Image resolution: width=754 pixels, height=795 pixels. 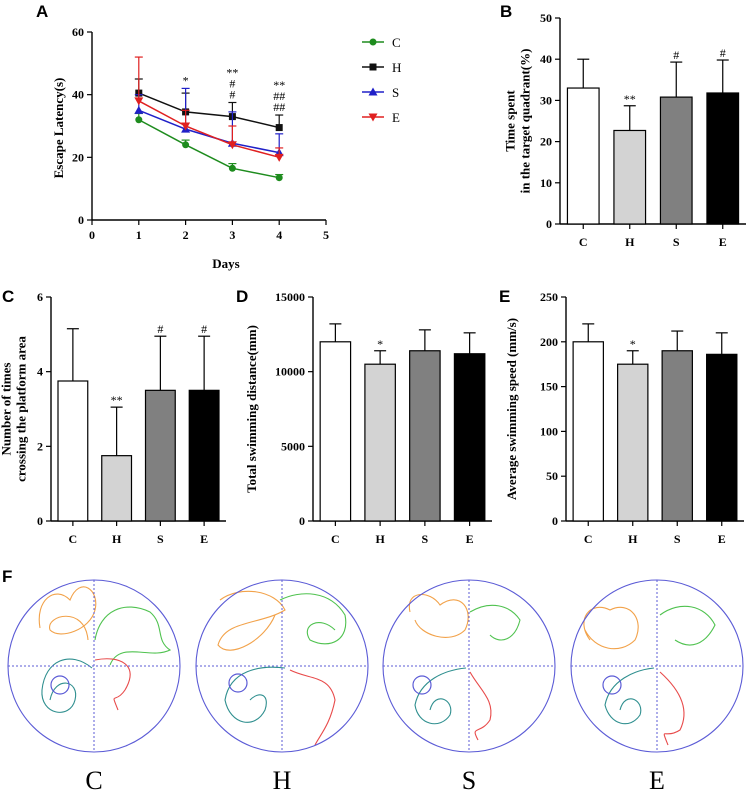 I want to click on series-line-H, so click(x=209, y=110).